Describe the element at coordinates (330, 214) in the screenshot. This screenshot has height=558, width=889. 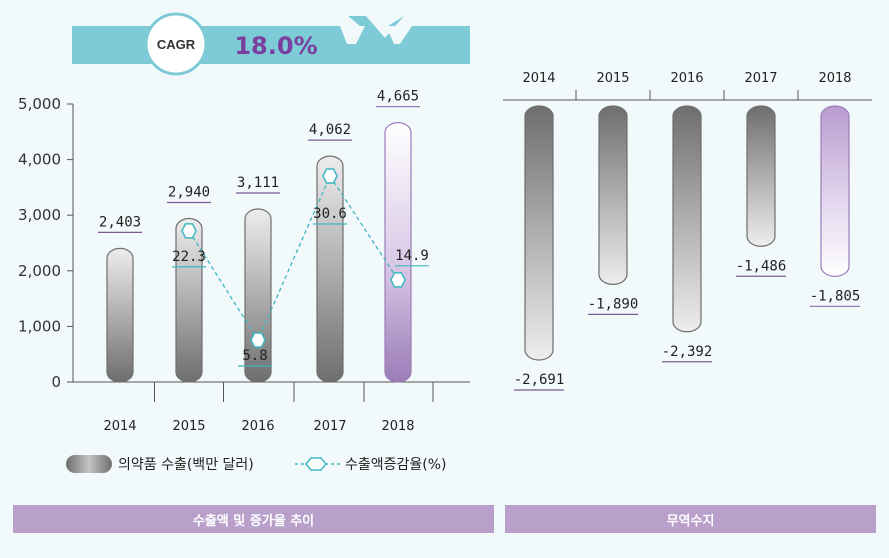
I see `growth-value-label: 30.6` at that location.